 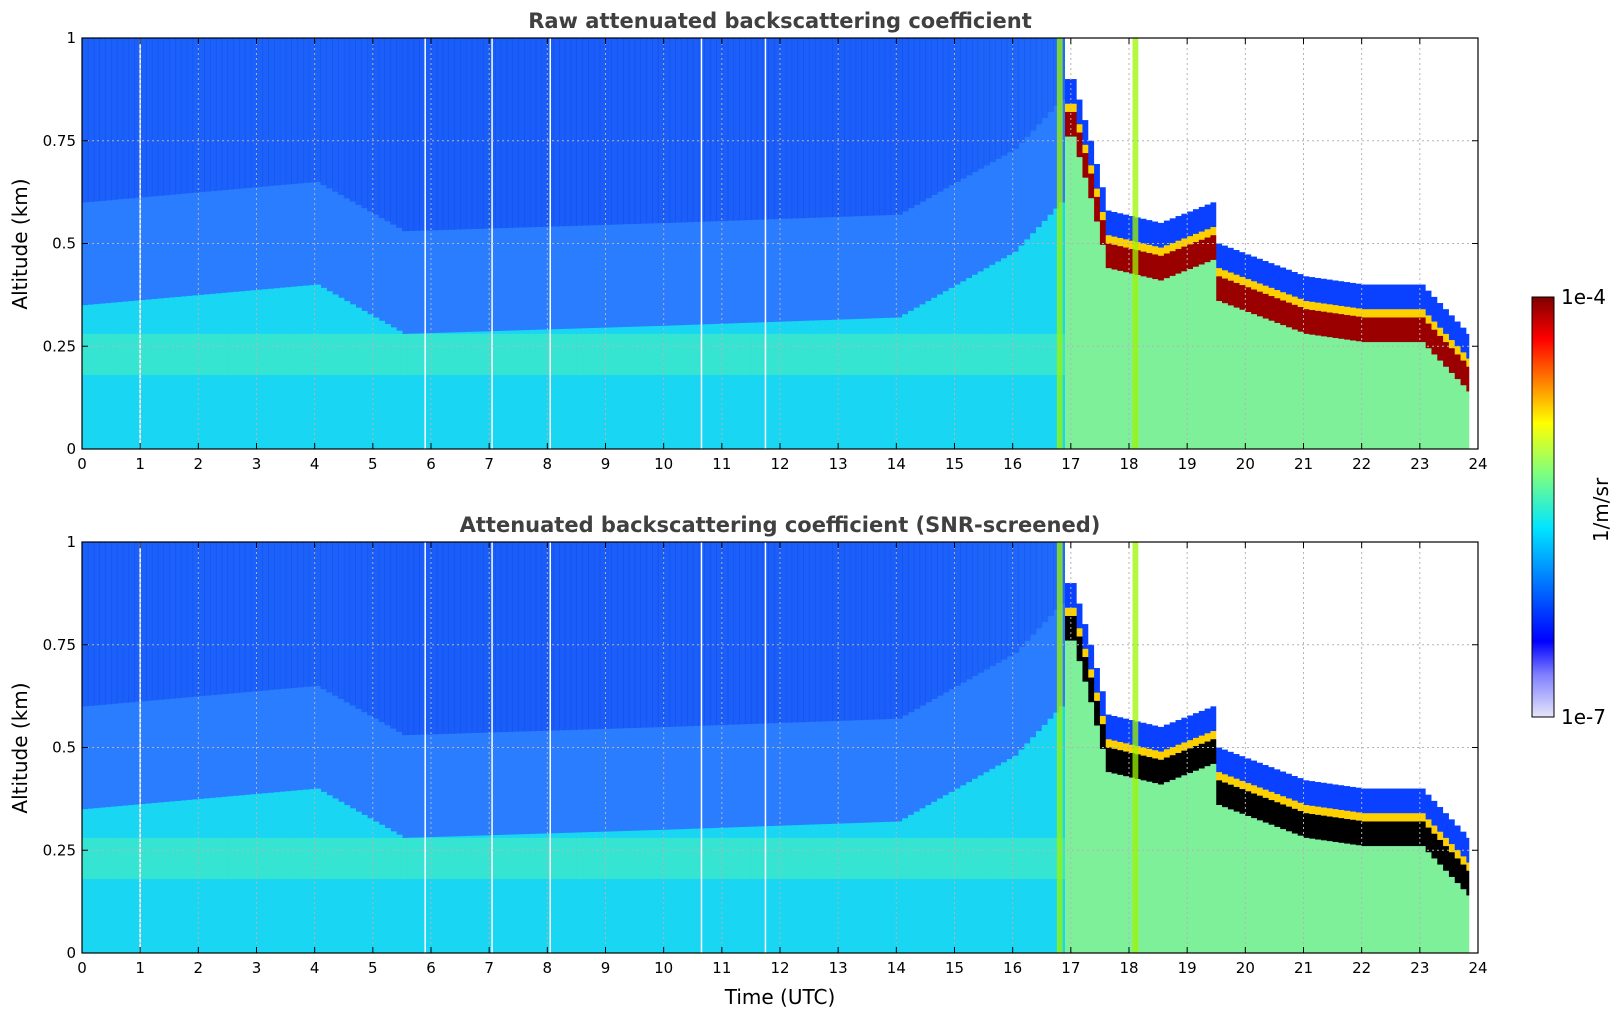 What do you see at coordinates (1419, 464) in the screenshot?
I see `x-tick-label: 23` at bounding box center [1419, 464].